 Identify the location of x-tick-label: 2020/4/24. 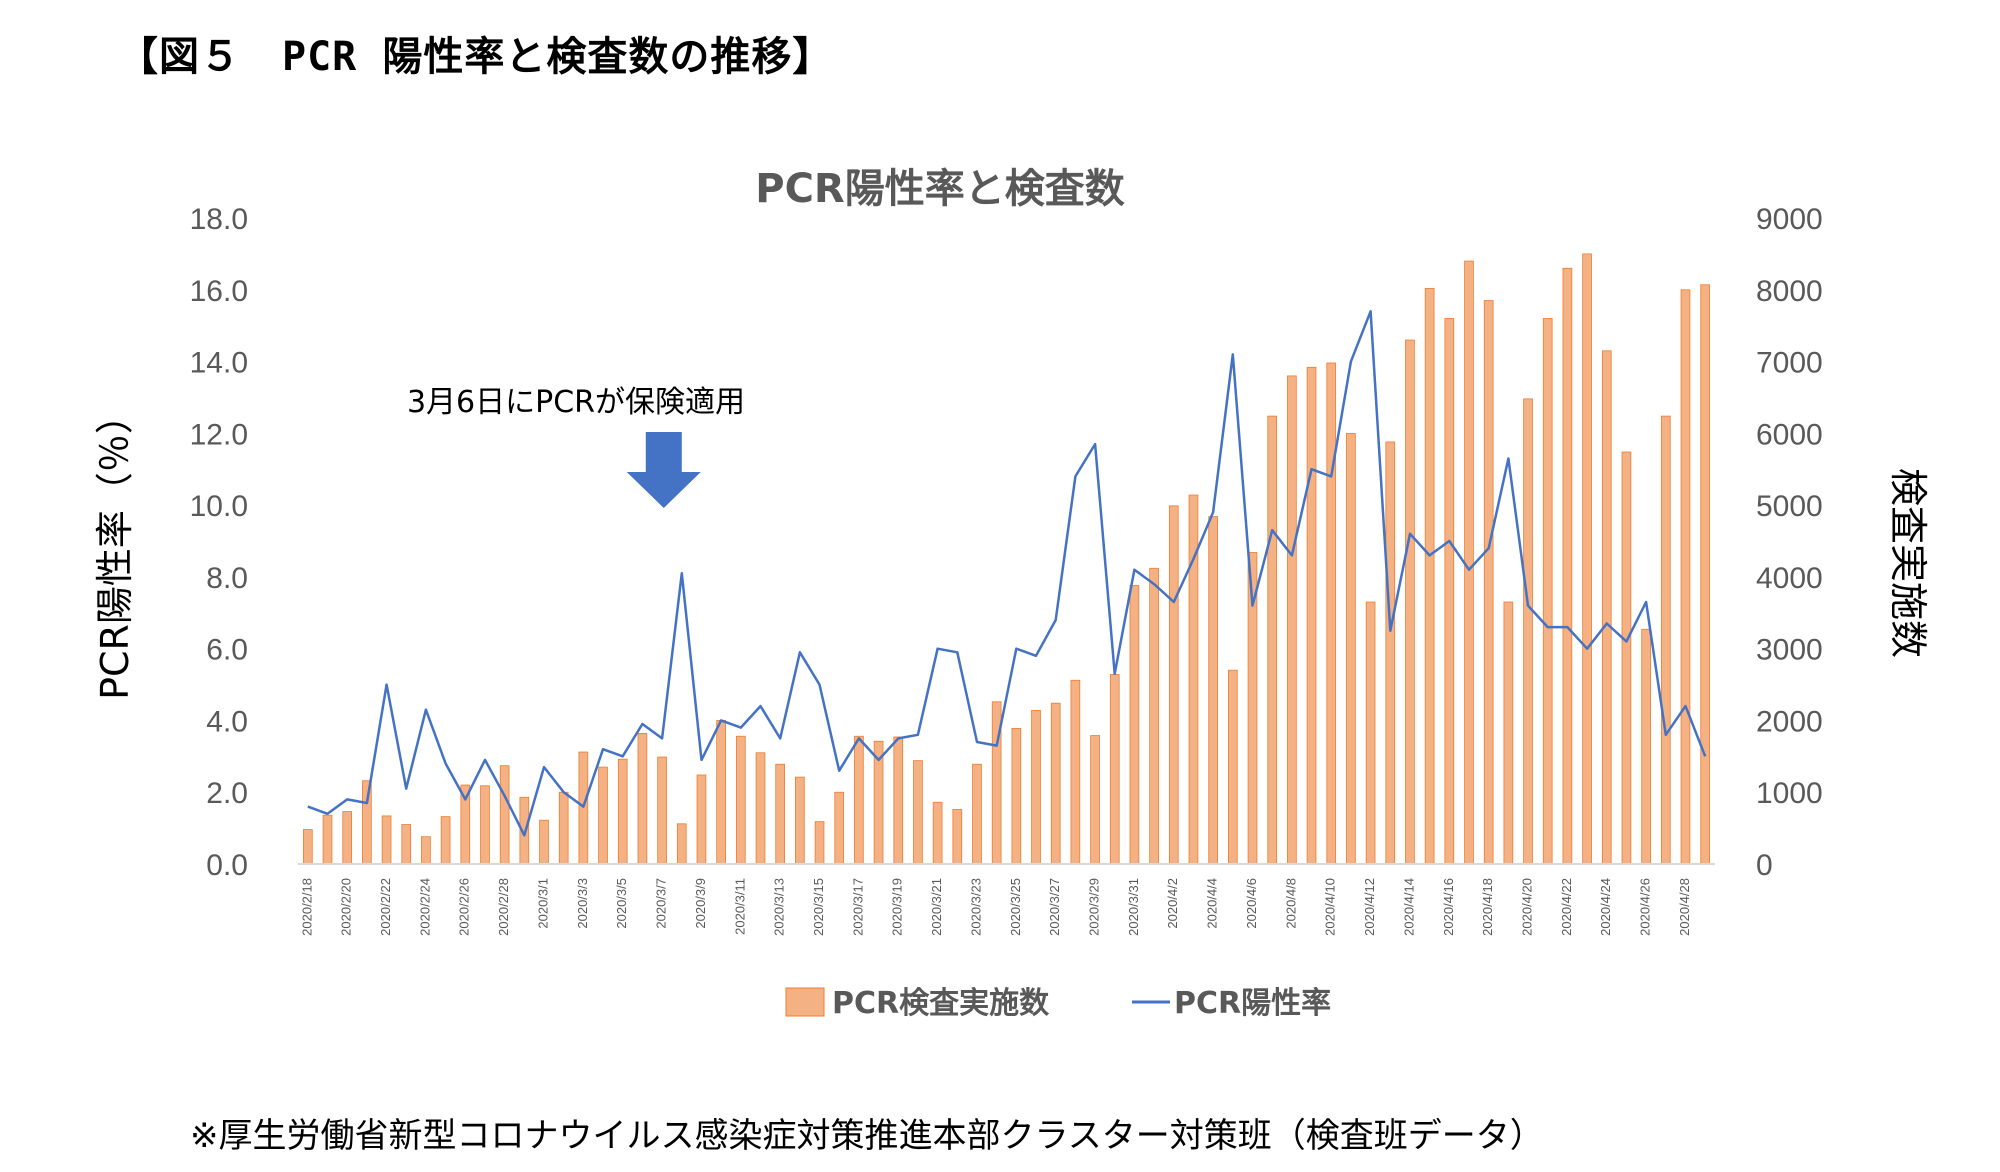
(1605, 907).